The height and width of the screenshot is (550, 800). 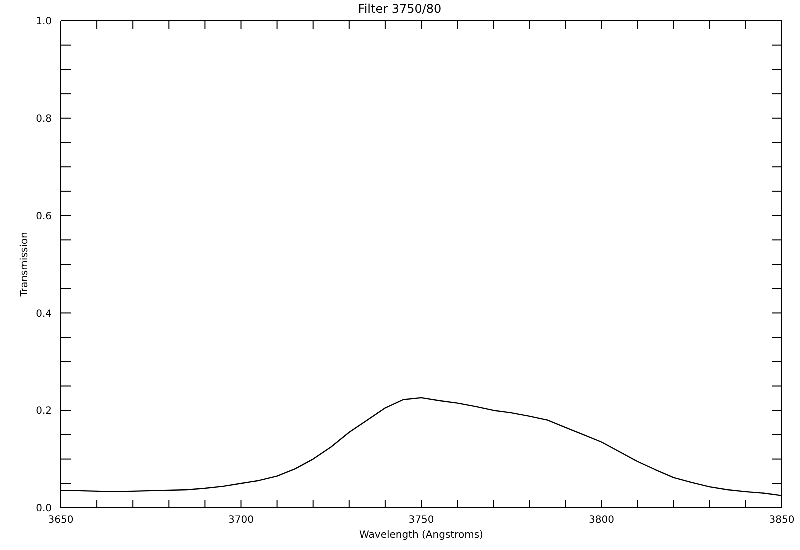 What do you see at coordinates (44, 509) in the screenshot?
I see `y-tick-label: 0.0` at bounding box center [44, 509].